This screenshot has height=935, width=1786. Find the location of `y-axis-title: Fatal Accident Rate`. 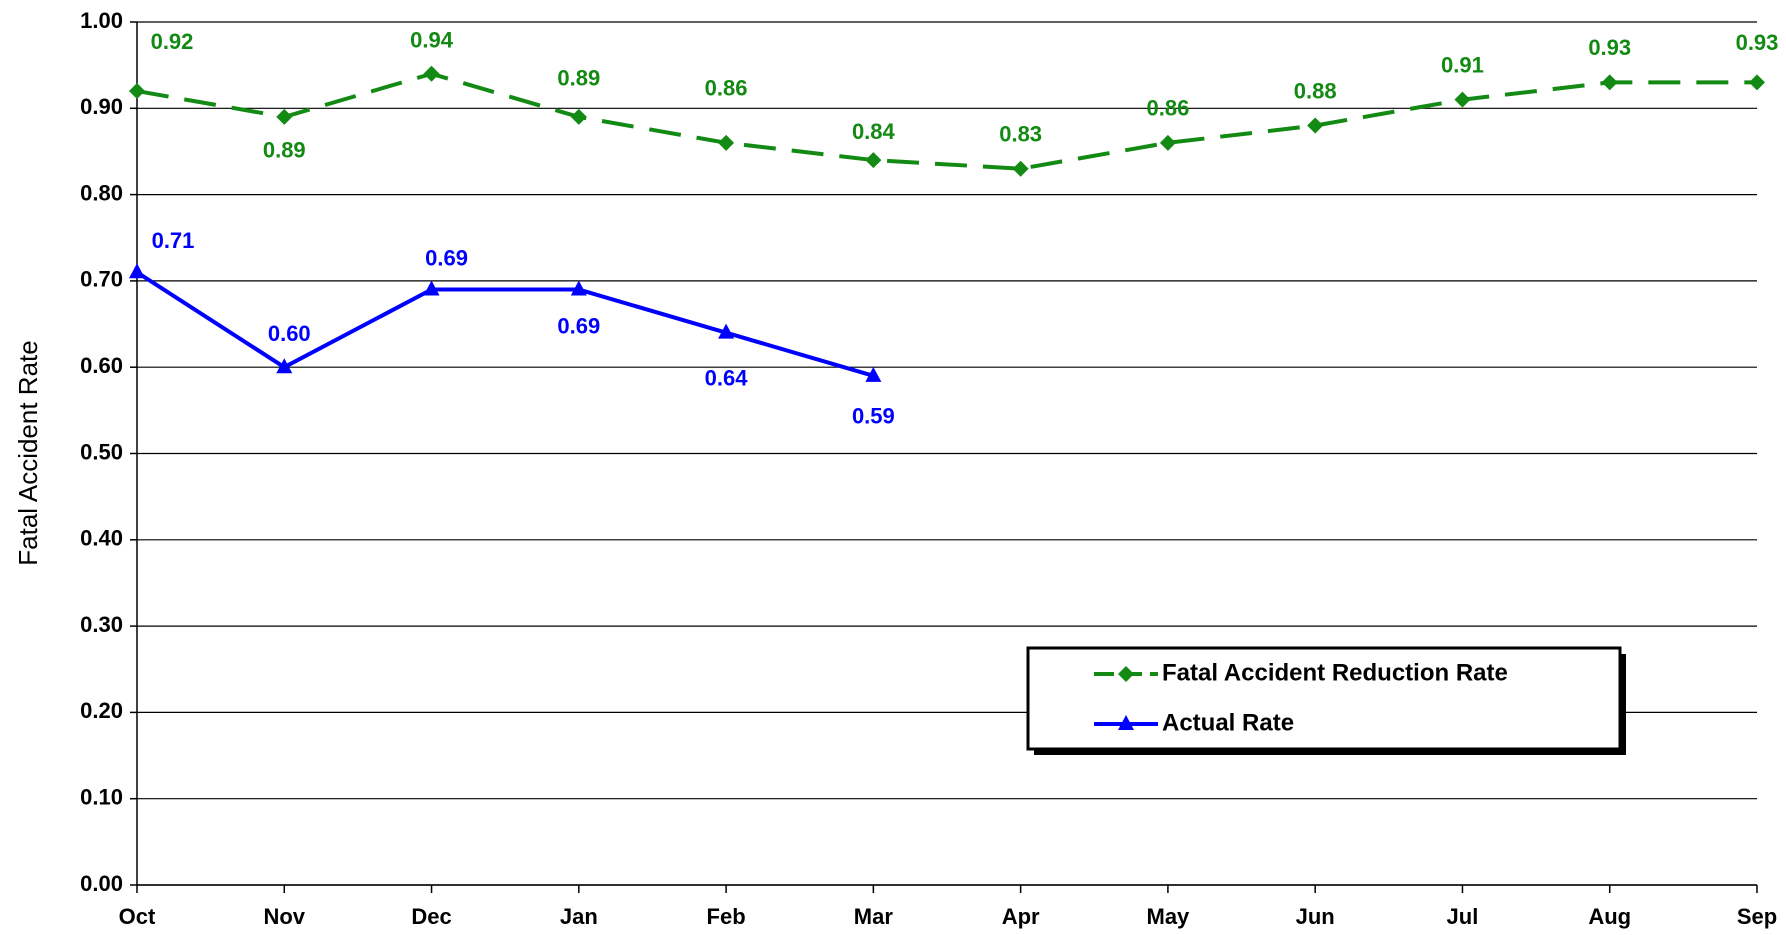

y-axis-title: Fatal Accident Rate is located at coordinates (28, 452).